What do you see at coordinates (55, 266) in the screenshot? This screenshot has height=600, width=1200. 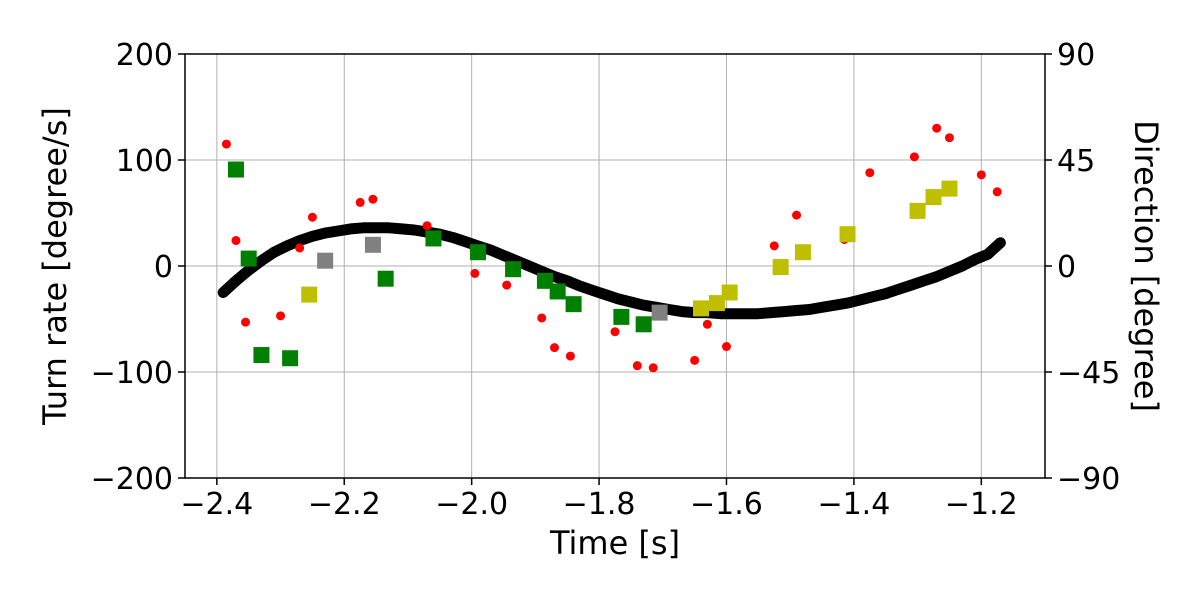 I see `y-axis-label: Turn rate [degree/s]` at bounding box center [55, 266].